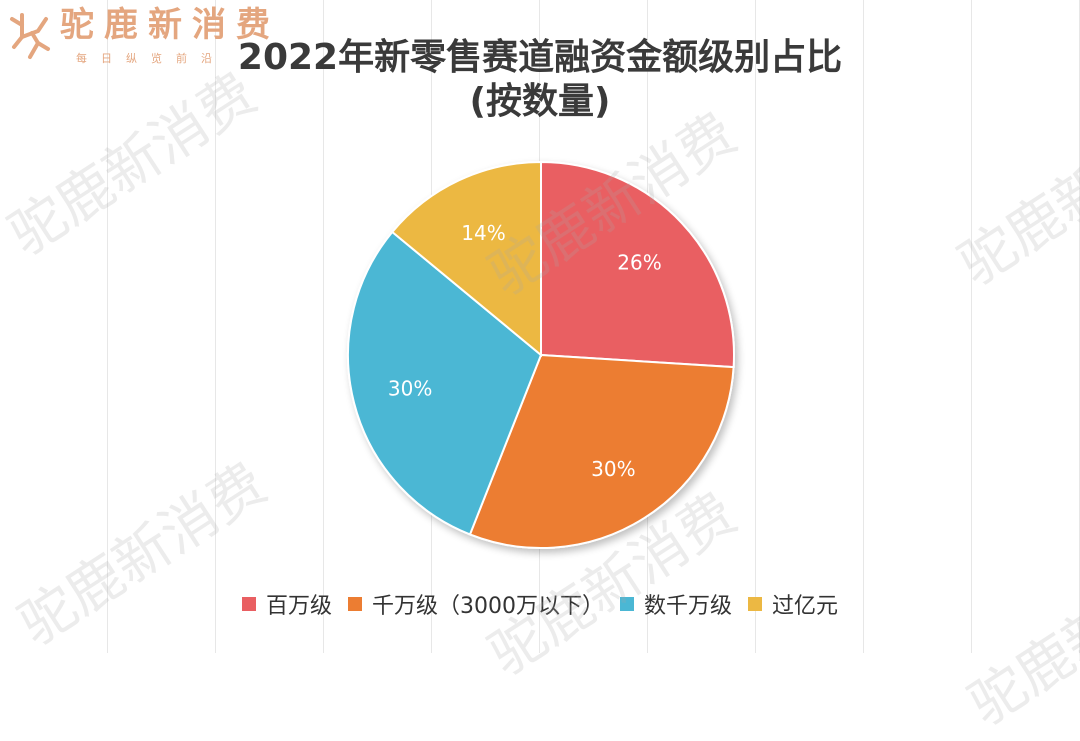 The height and width of the screenshot is (741, 1080). I want to click on legend-label: 过亿元, so click(805, 606).